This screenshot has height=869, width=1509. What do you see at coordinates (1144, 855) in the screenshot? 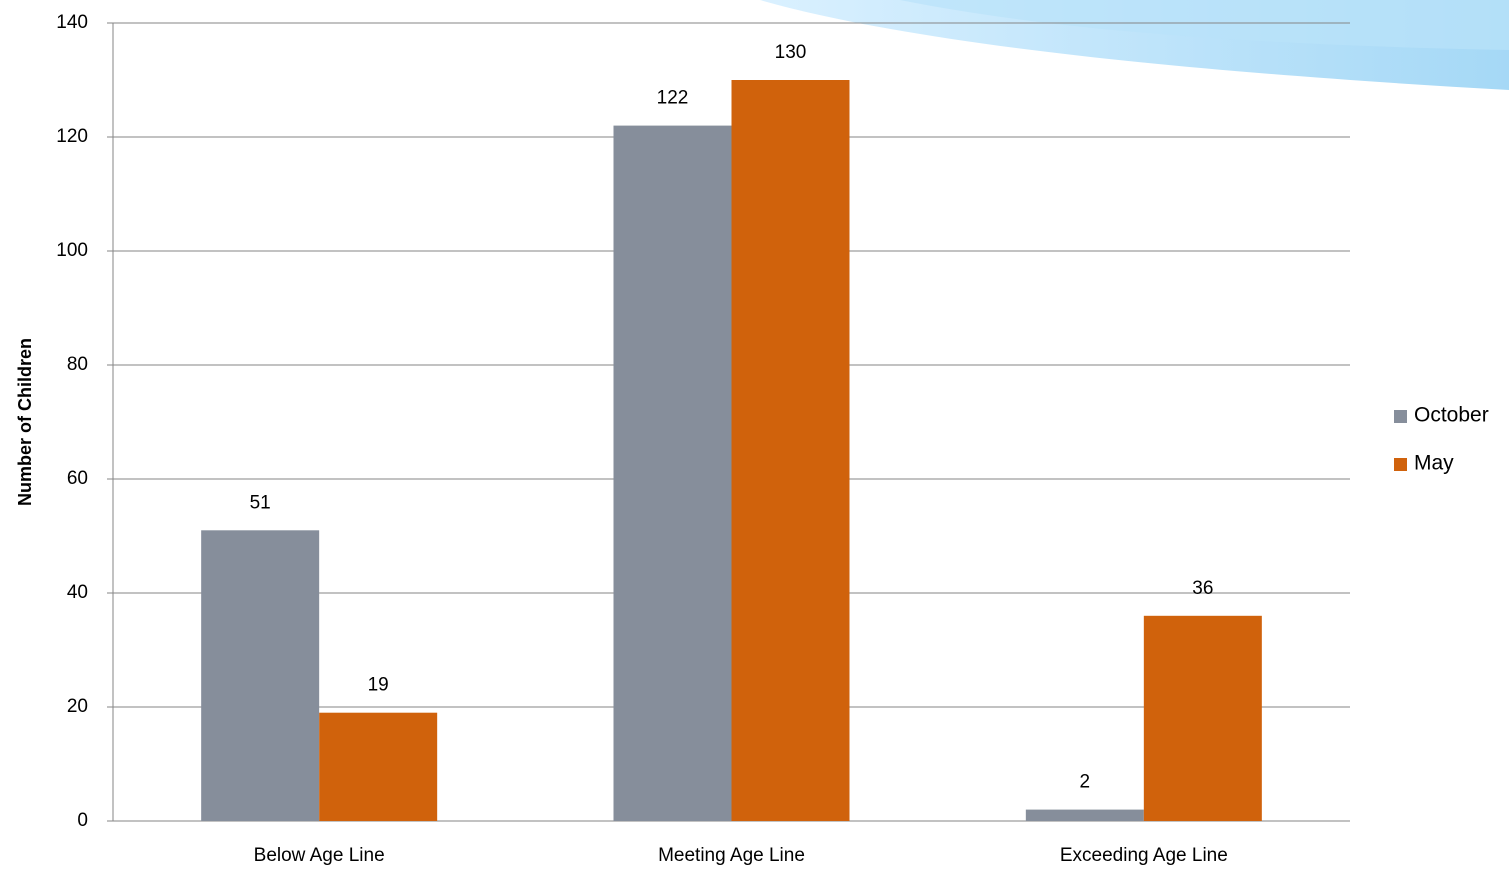
I see `x-tick-label: Exceeding Age Line` at bounding box center [1144, 855].